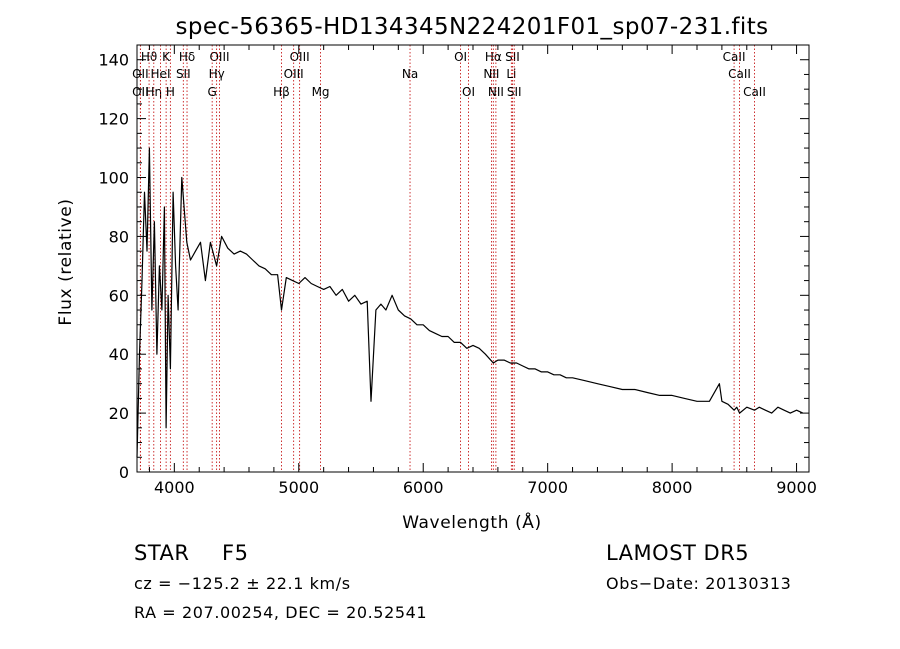 This screenshot has height=649, width=900. I want to click on x-tick-label: 4000, so click(174, 487).